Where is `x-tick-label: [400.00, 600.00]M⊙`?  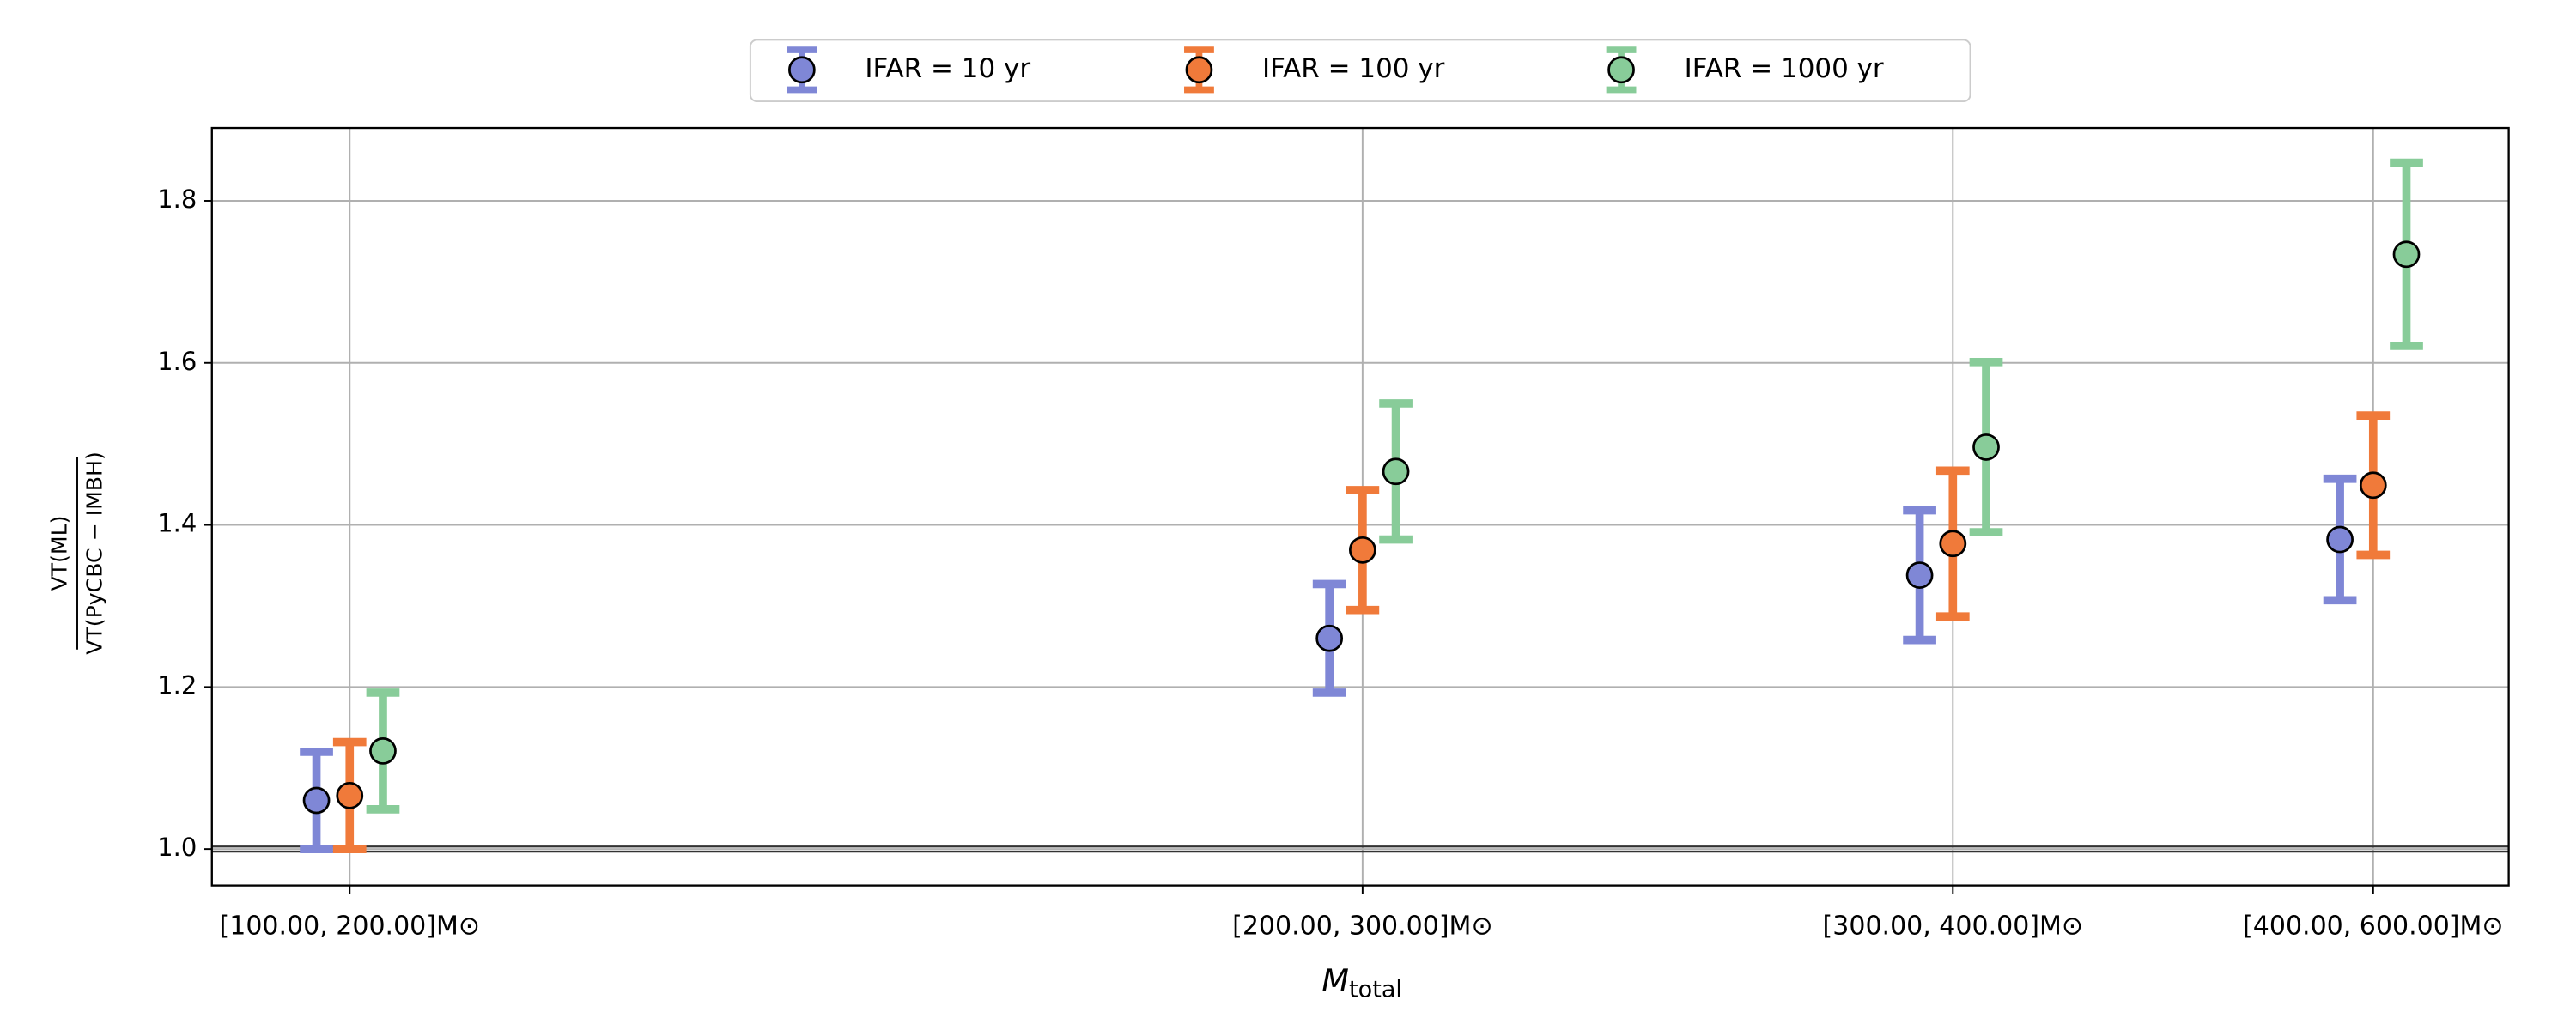
x-tick-label: [400.00, 600.00]M⊙ is located at coordinates (2373, 927).